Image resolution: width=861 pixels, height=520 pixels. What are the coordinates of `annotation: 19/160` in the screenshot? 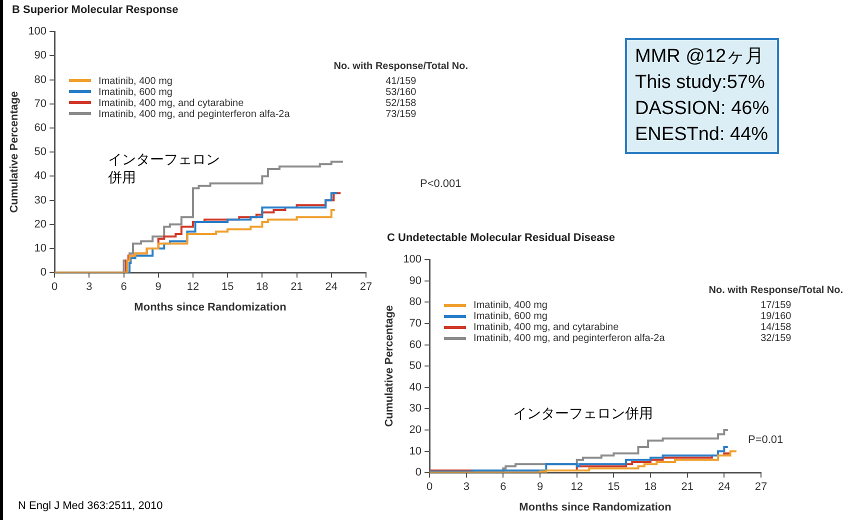 It's located at (776, 316).